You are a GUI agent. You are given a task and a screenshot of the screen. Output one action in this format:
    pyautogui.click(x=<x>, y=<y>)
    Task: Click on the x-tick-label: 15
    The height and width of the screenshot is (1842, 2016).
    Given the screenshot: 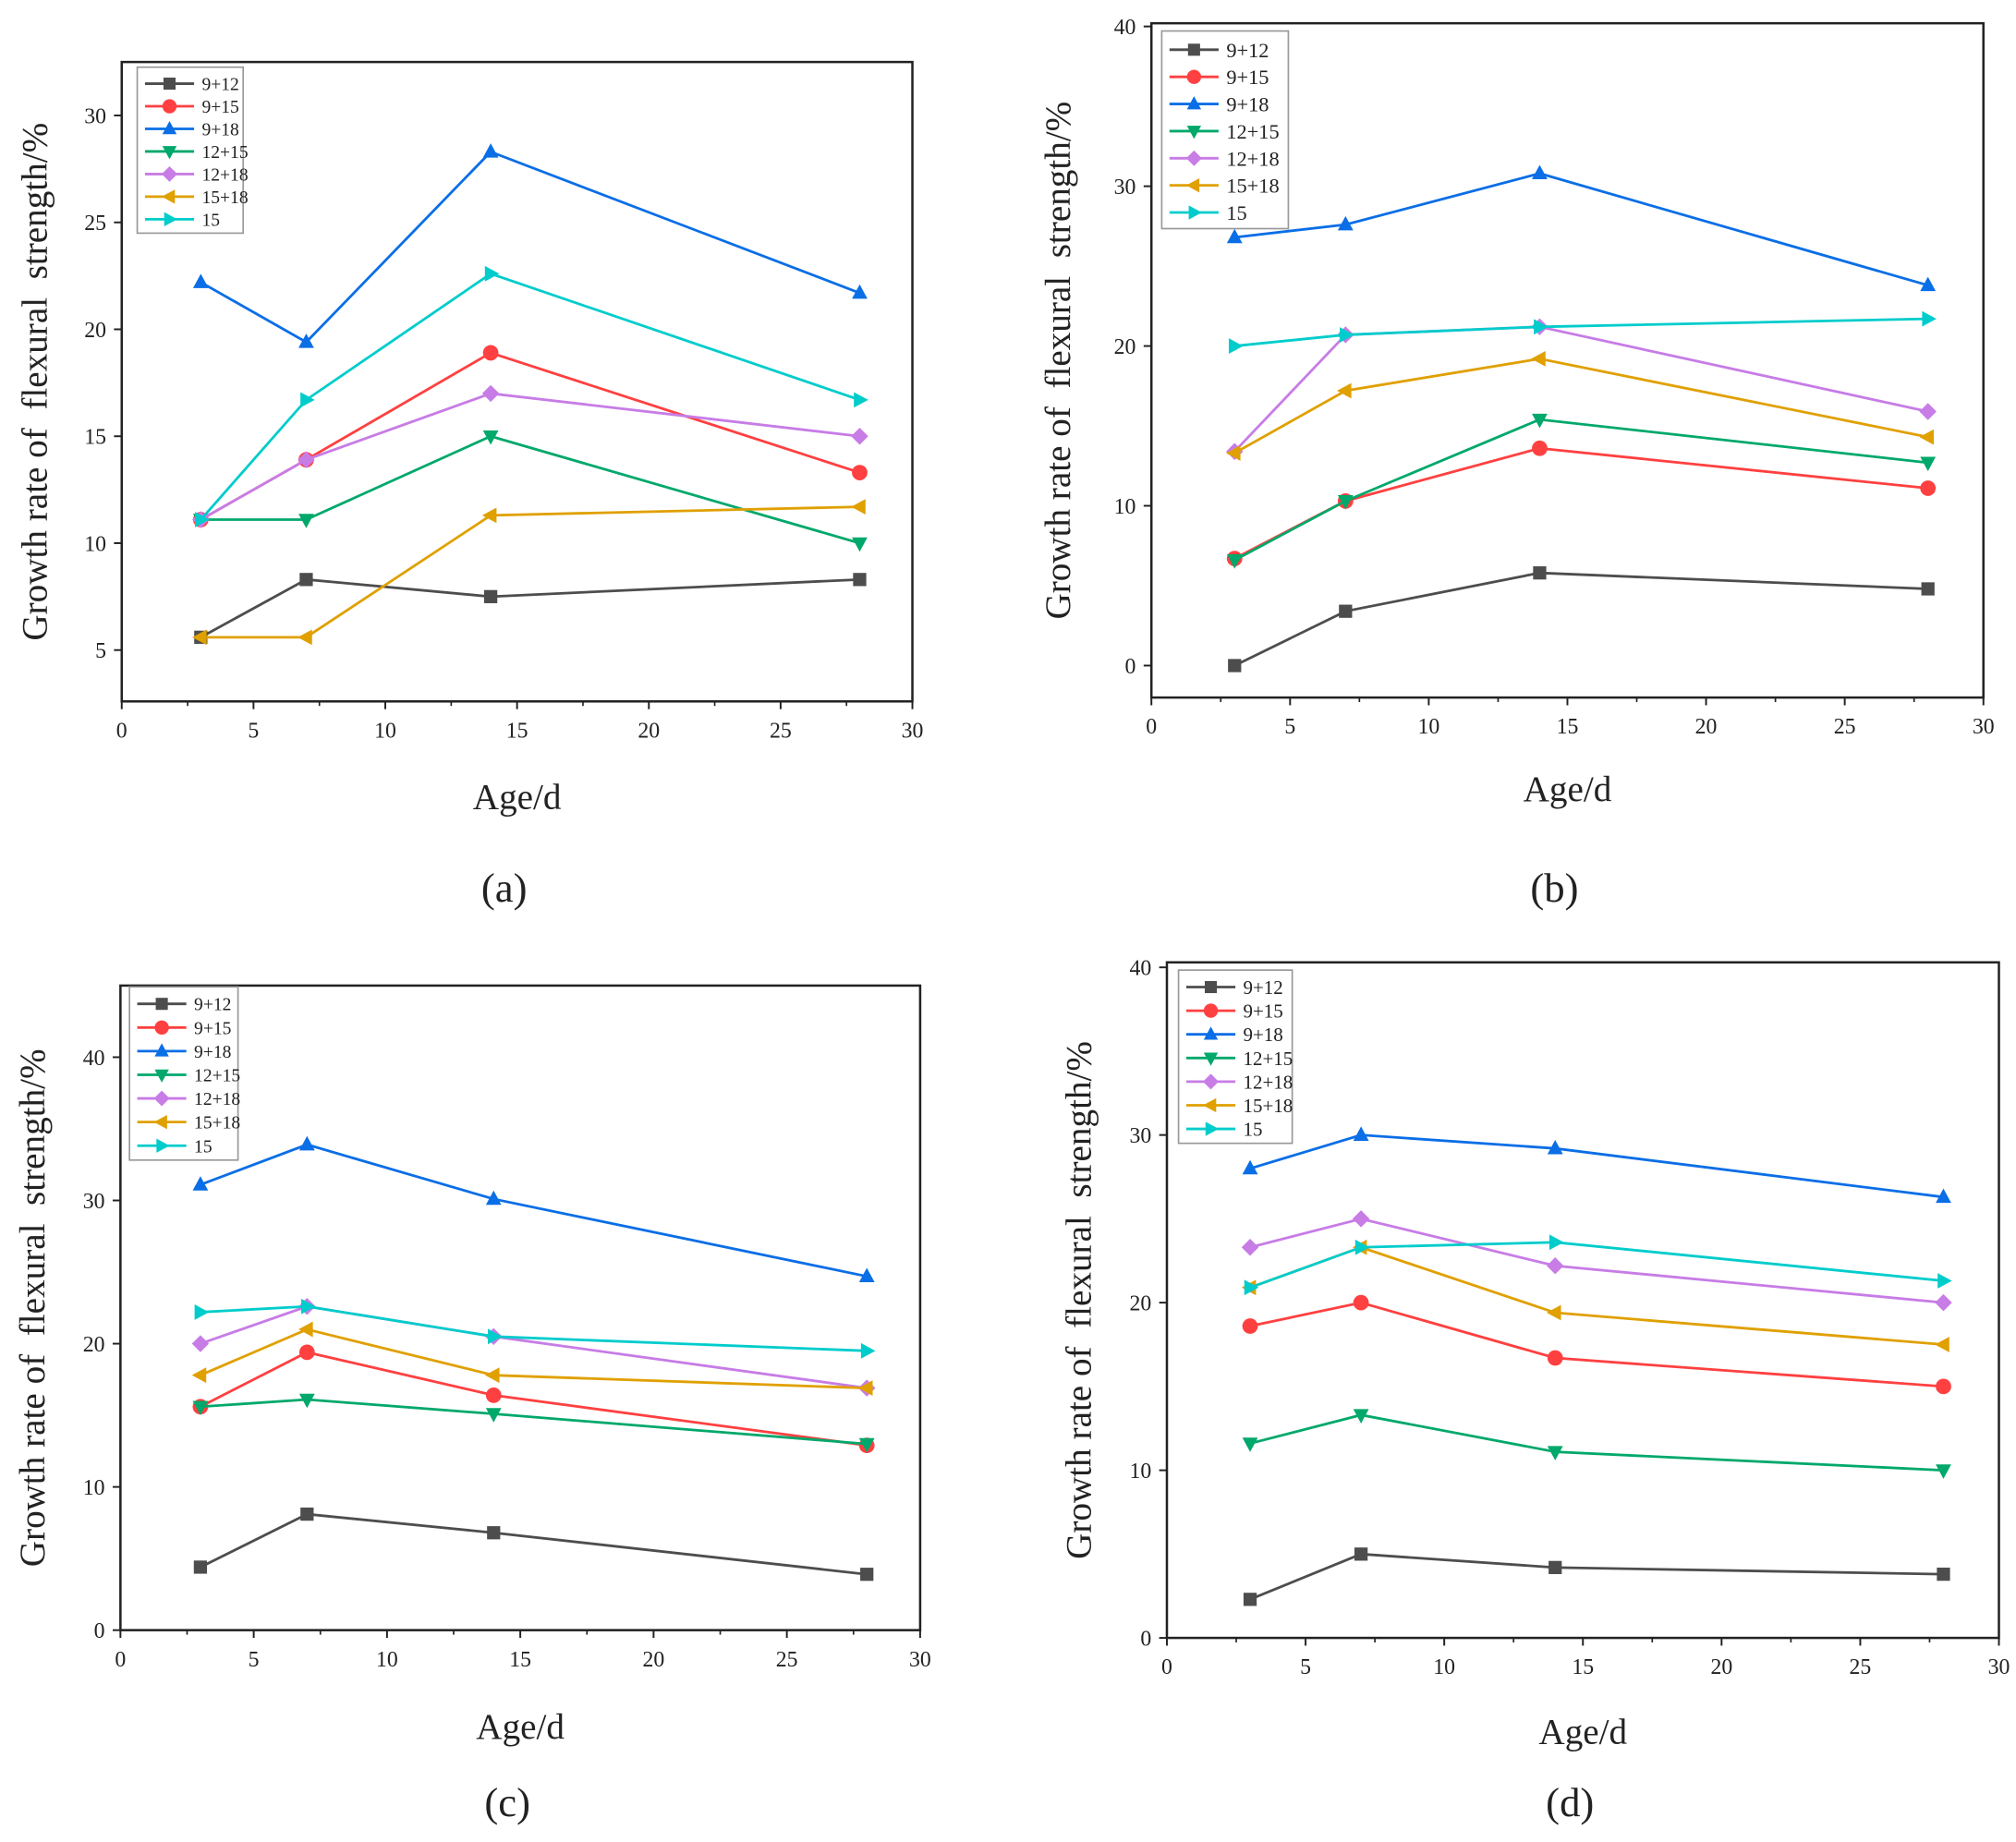 What is the action you would take?
    pyautogui.click(x=1583, y=1667)
    